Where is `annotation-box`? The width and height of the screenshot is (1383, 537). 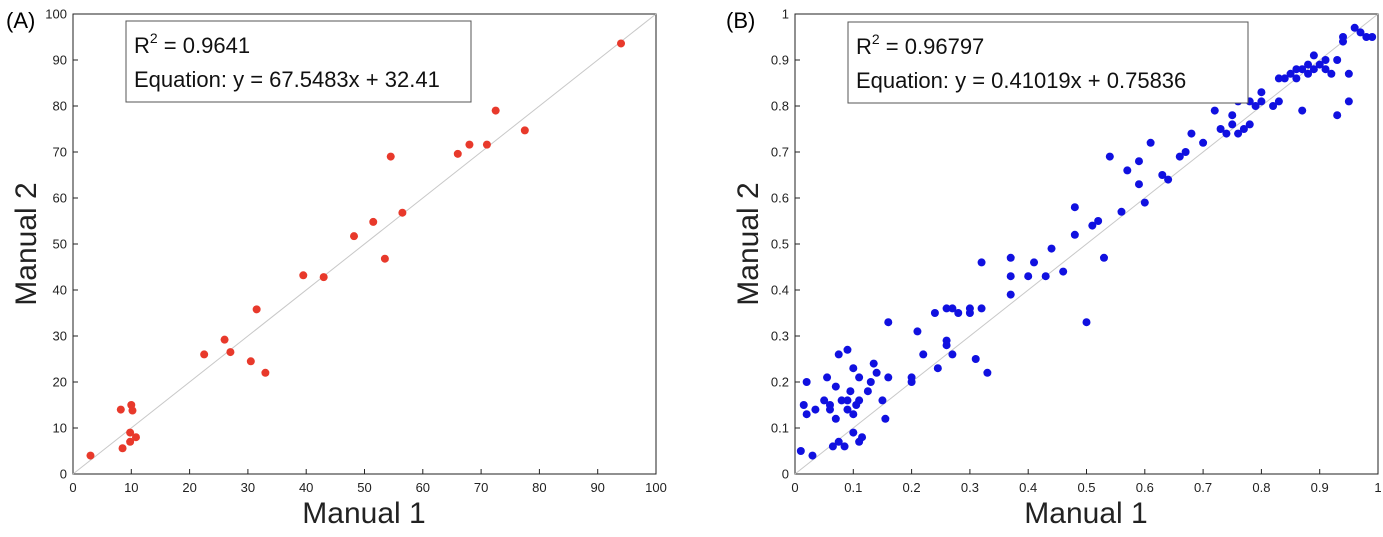
annotation-box is located at coordinates (298, 61).